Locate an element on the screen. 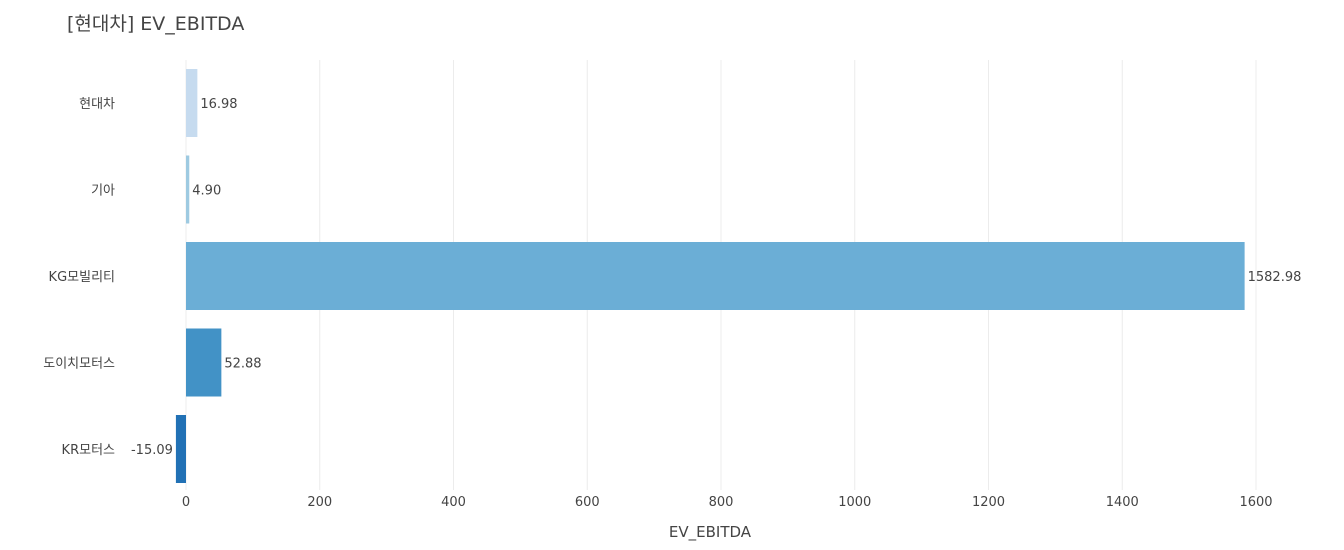 The height and width of the screenshot is (550, 1344). data-label: -15.09 is located at coordinates (152, 450).